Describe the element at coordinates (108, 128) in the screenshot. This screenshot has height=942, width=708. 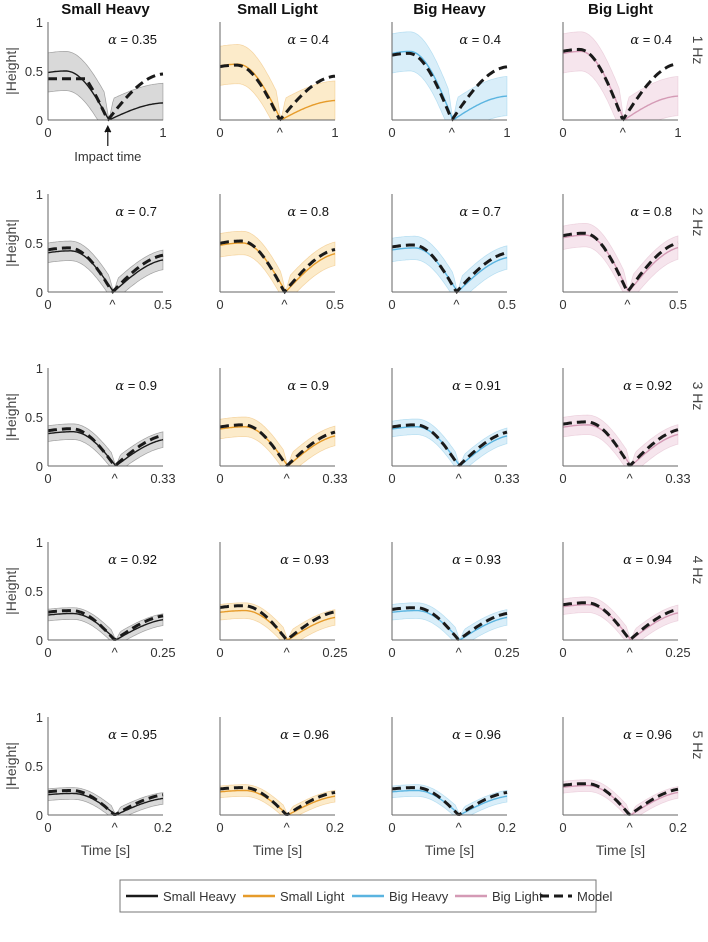
I see `arrow-head-icon` at that location.